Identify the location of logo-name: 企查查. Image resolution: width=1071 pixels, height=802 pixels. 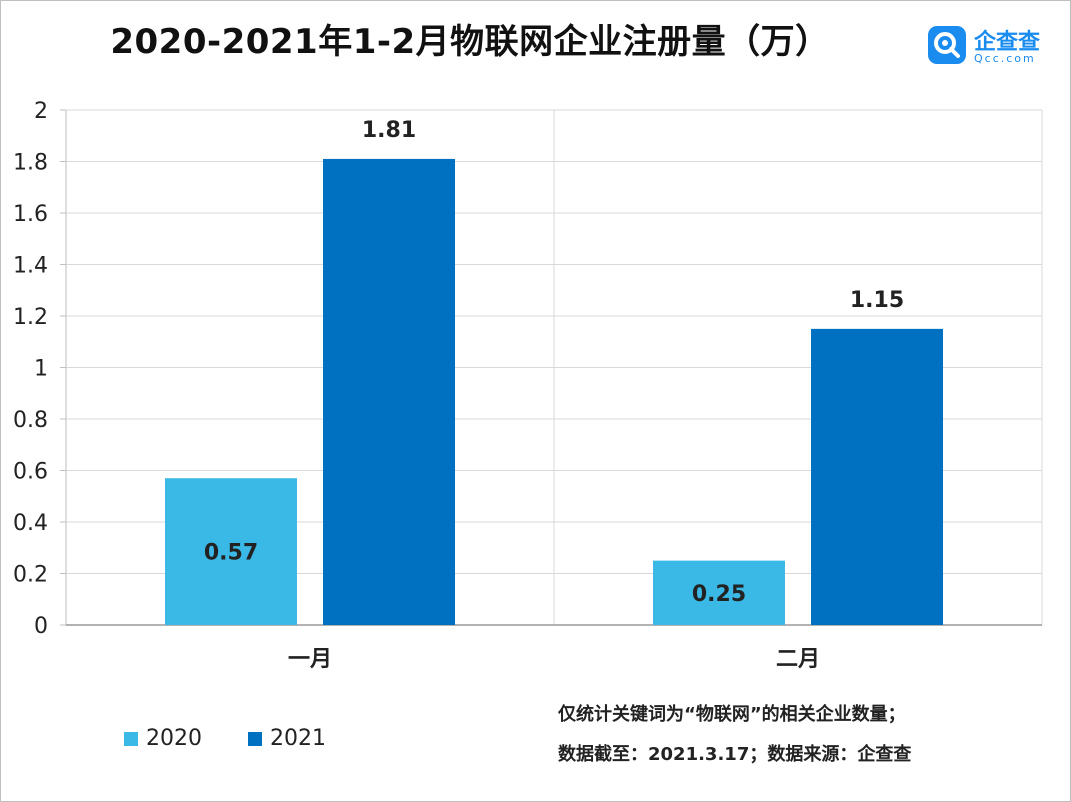
(1007, 42).